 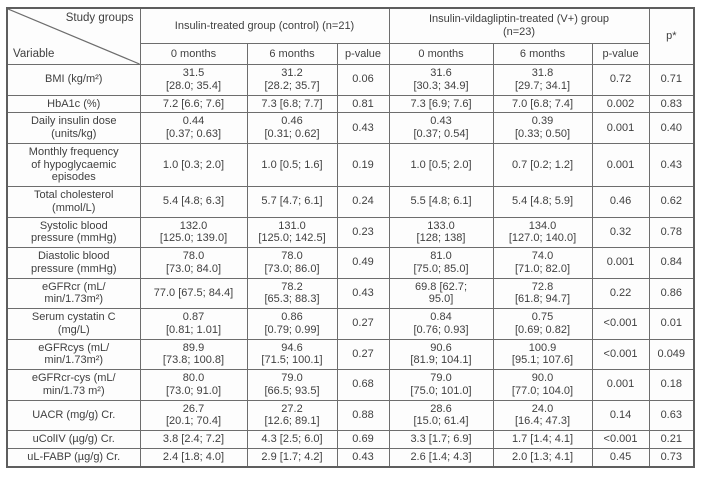 What do you see at coordinates (264, 26) in the screenshot?
I see `group-header-control: Insulin-treated group (control) (n=21)` at bounding box center [264, 26].